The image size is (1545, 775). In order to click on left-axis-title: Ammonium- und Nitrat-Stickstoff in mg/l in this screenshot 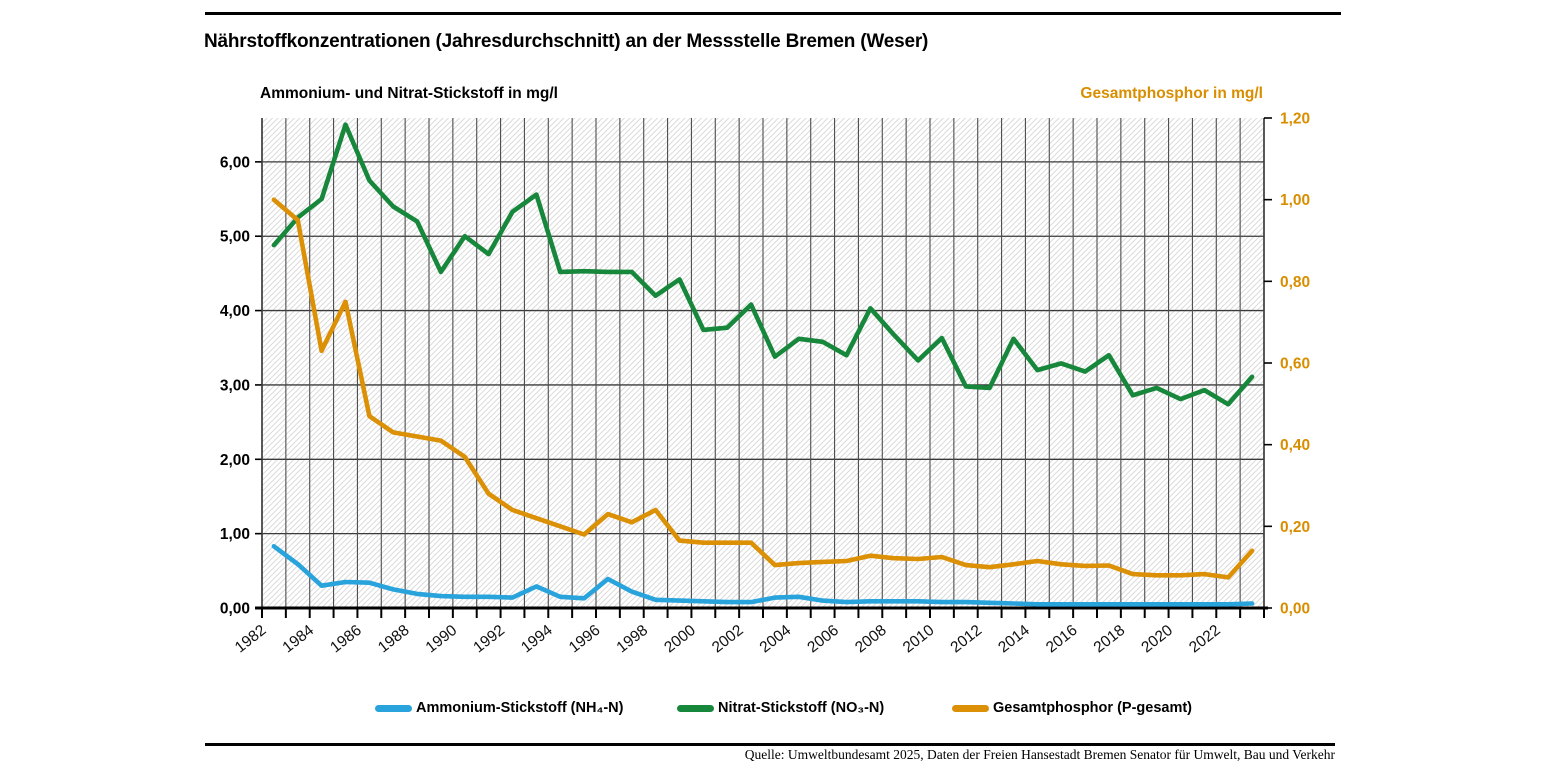, I will do `click(409, 93)`.